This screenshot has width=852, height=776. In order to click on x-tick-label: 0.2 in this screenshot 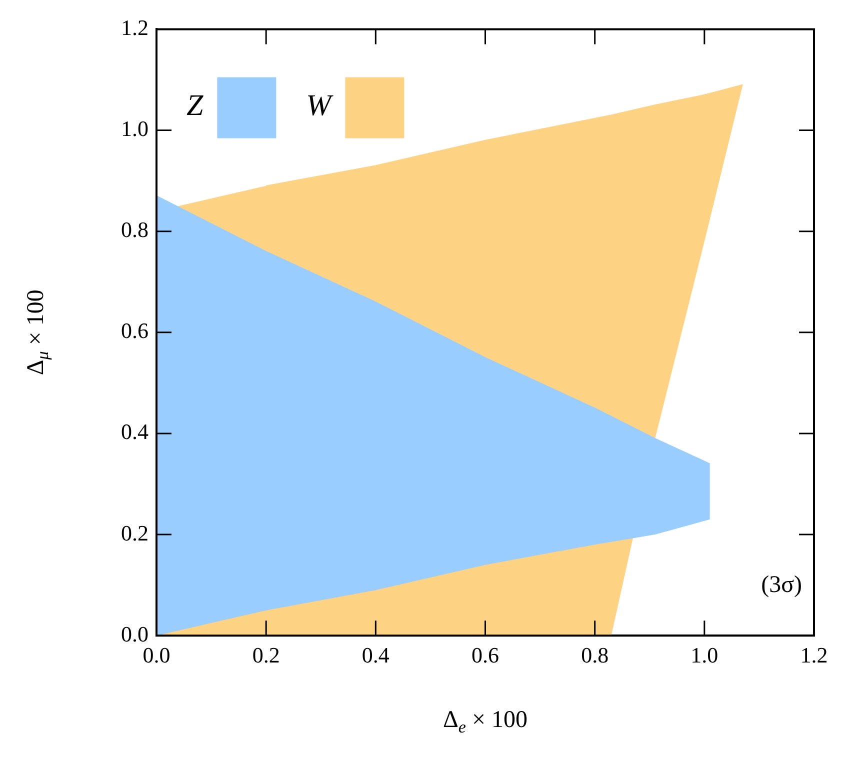, I will do `click(266, 655)`.